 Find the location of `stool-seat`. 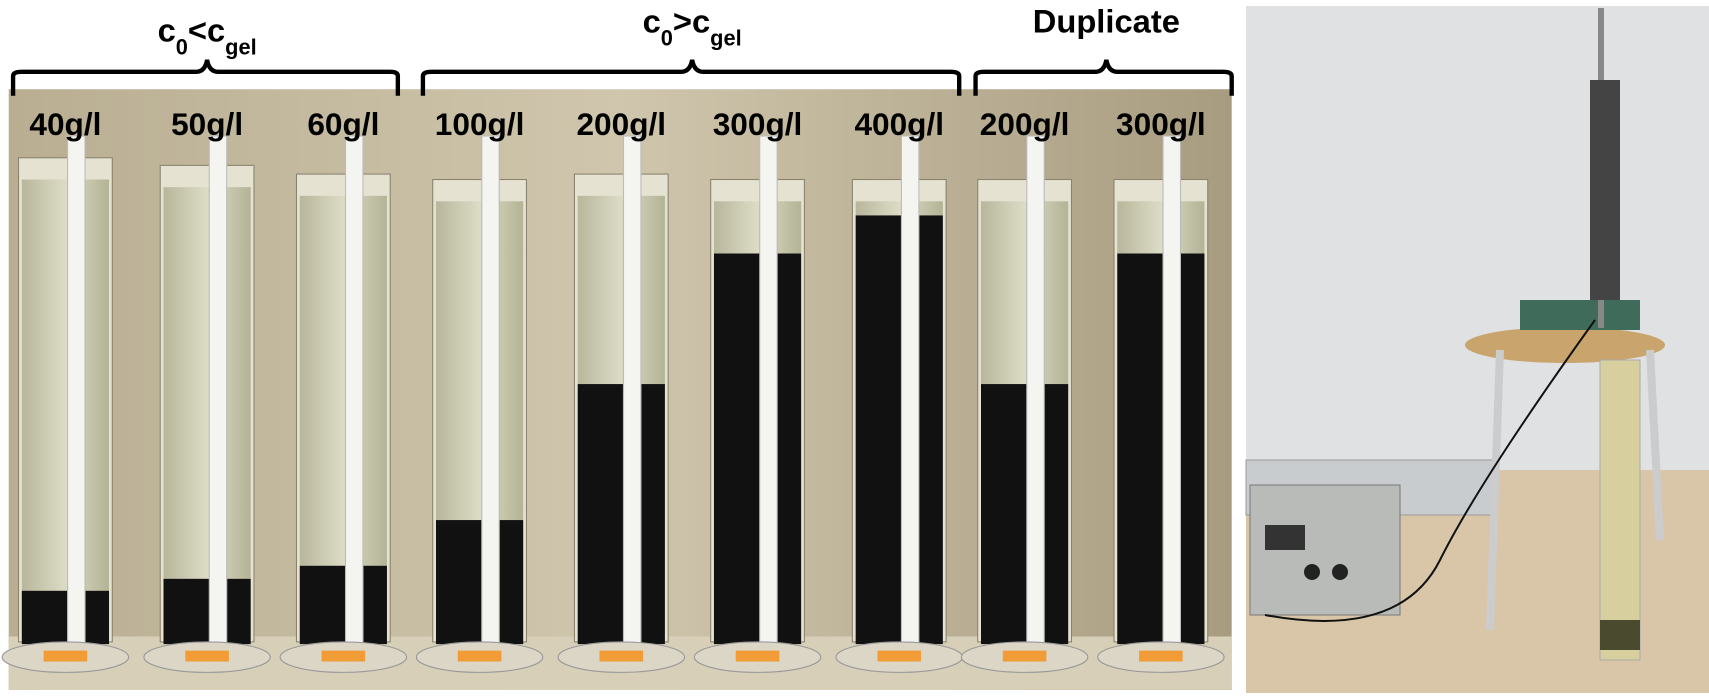

stool-seat is located at coordinates (1565, 345).